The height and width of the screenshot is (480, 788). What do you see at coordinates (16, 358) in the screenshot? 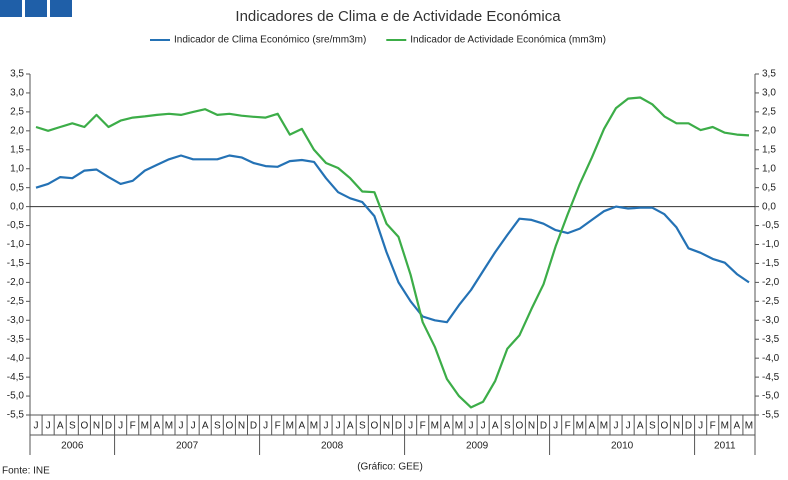
I see `y-tick-label: -4,0` at bounding box center [16, 358].